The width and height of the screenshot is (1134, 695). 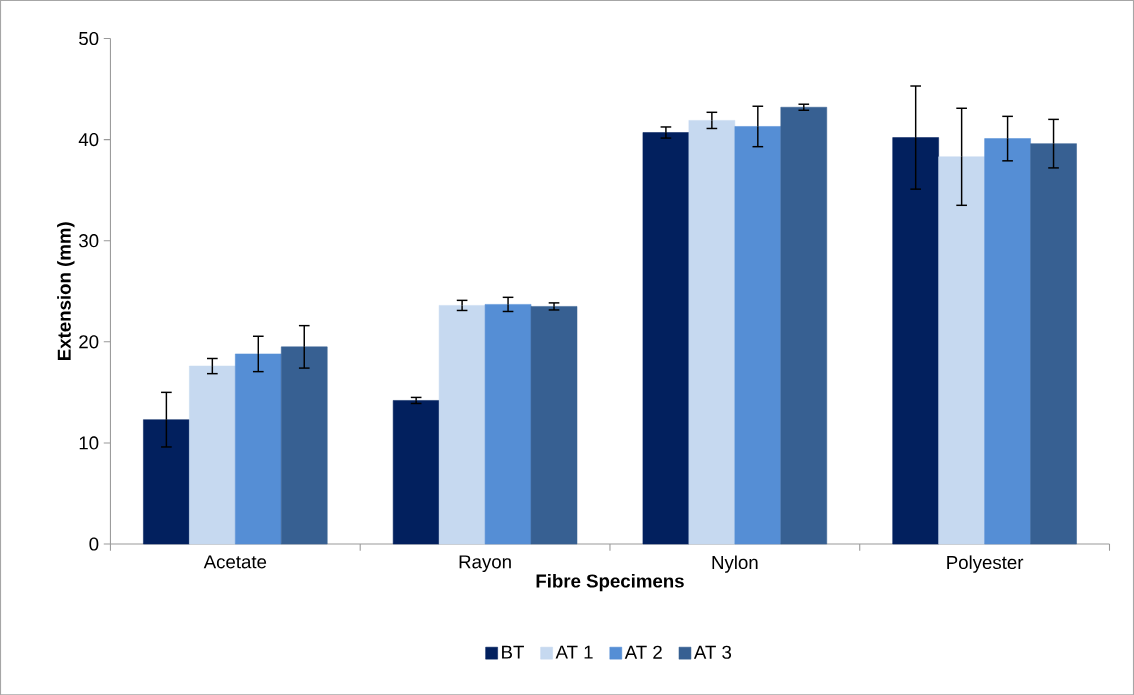 I want to click on legend-label: AT 1, so click(x=574, y=652).